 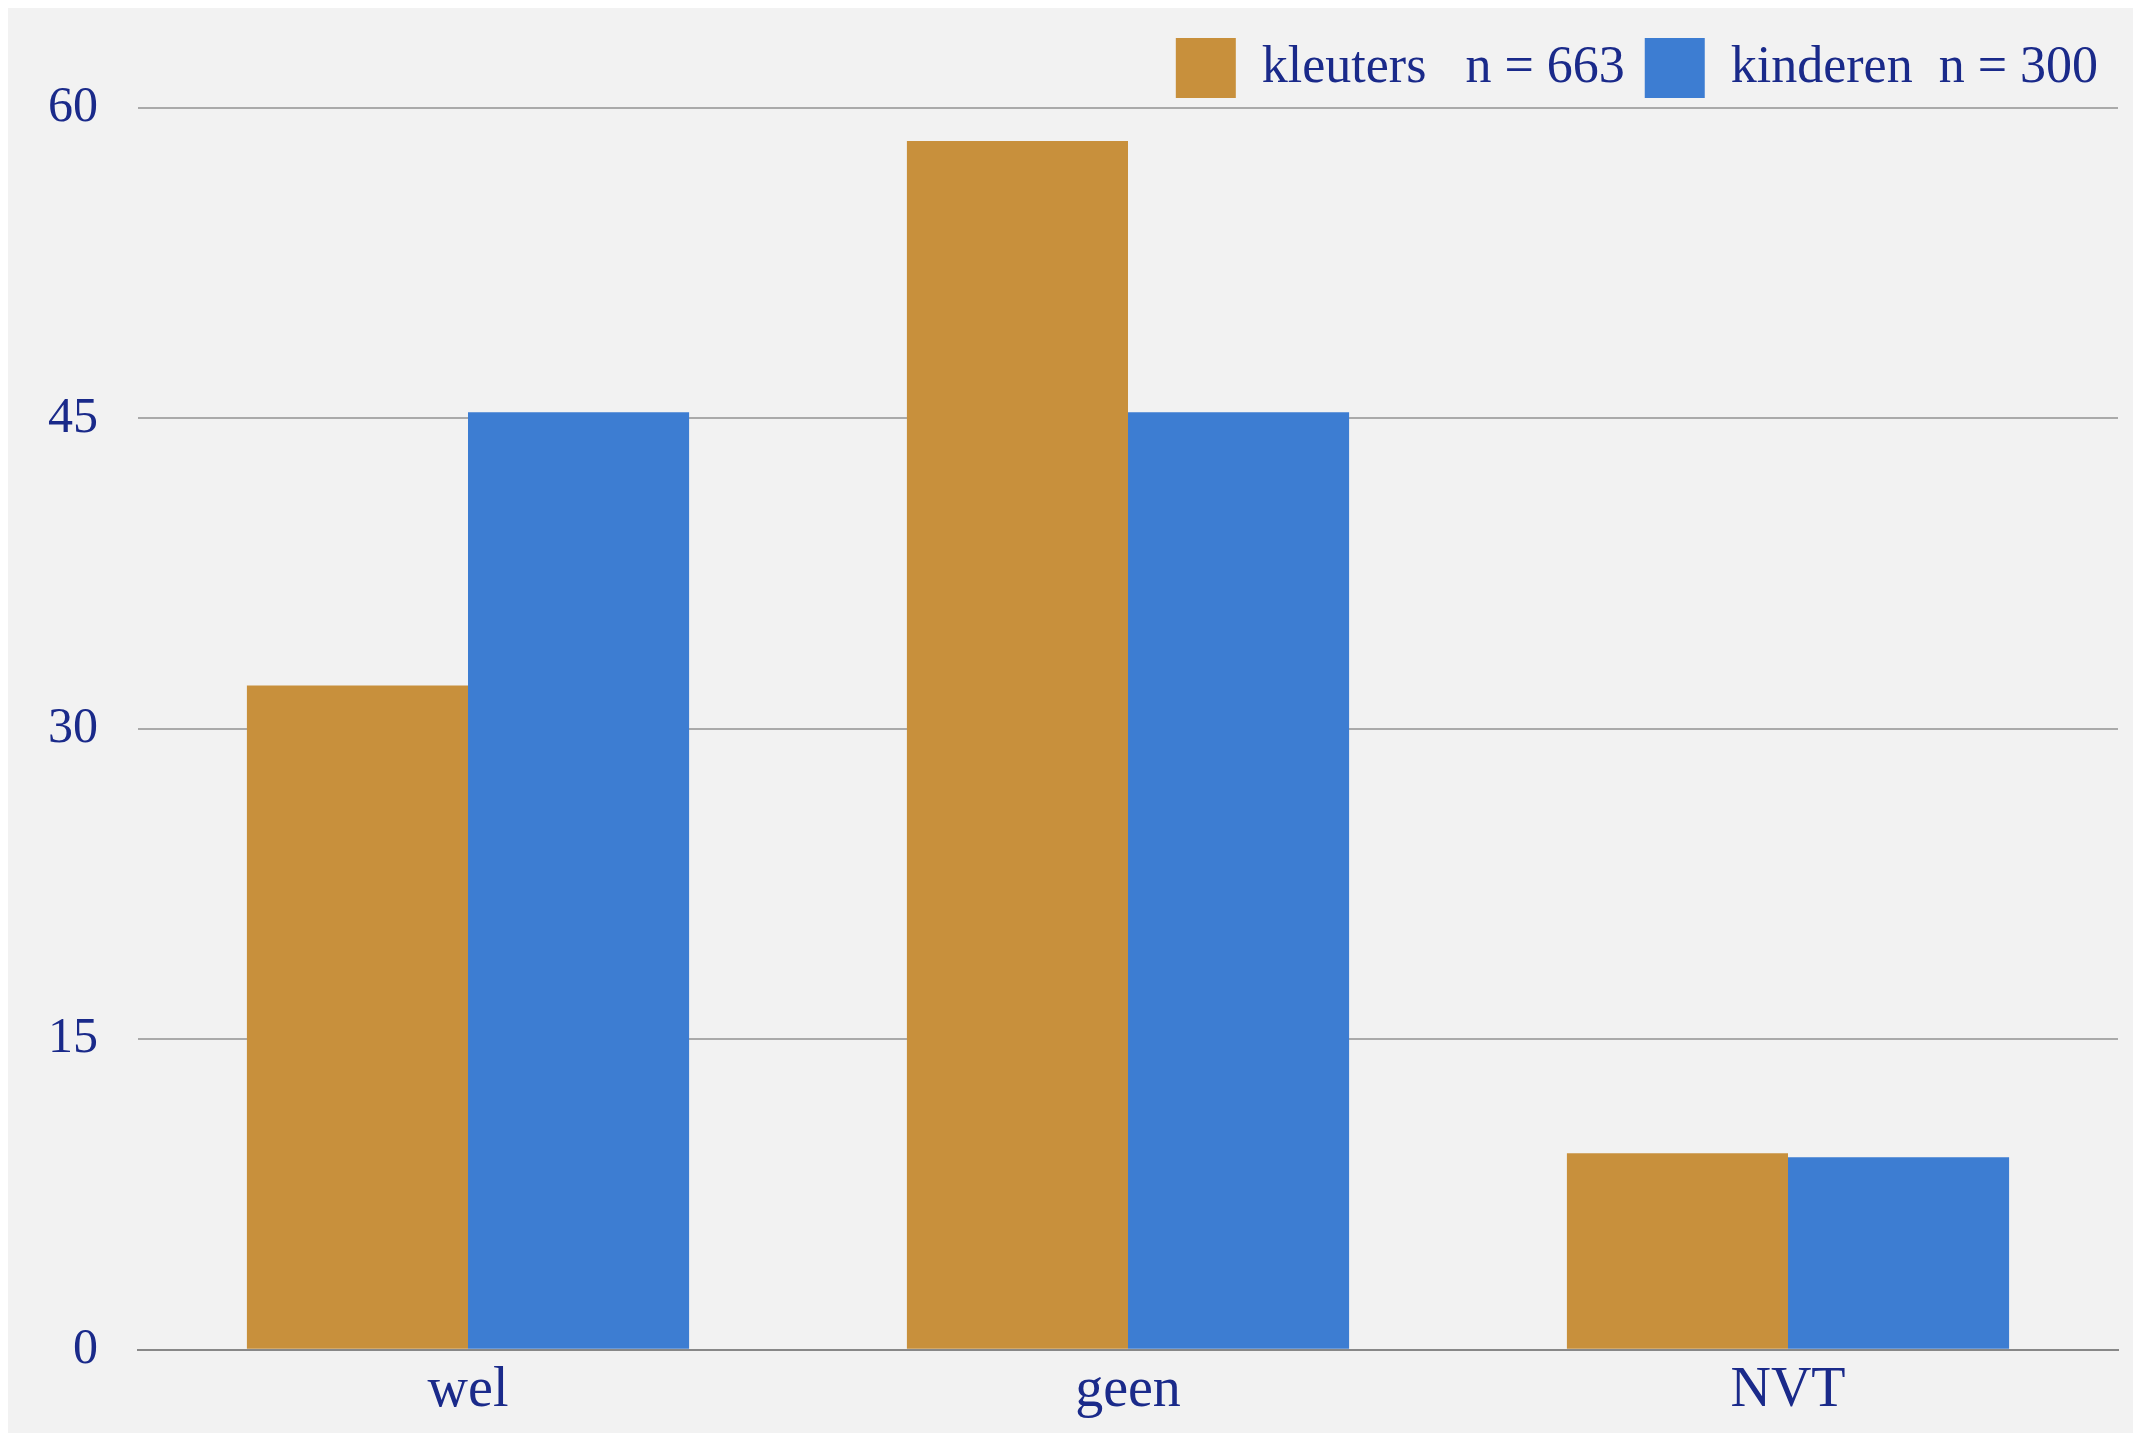 What do you see at coordinates (1914, 64) in the screenshot?
I see `legend-label: kinderen n = 300` at bounding box center [1914, 64].